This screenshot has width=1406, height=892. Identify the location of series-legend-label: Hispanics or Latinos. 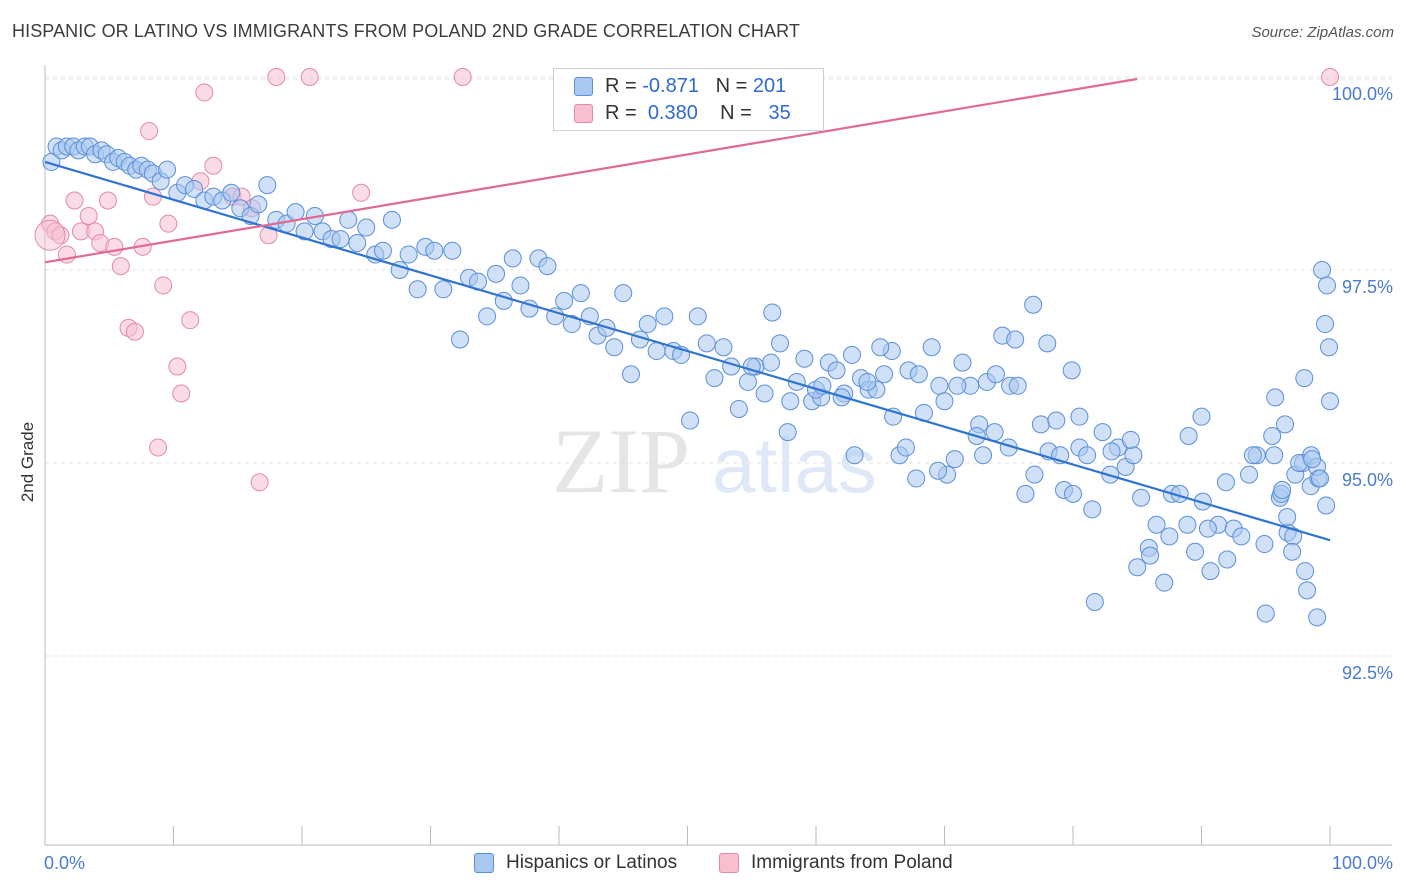
(592, 862).